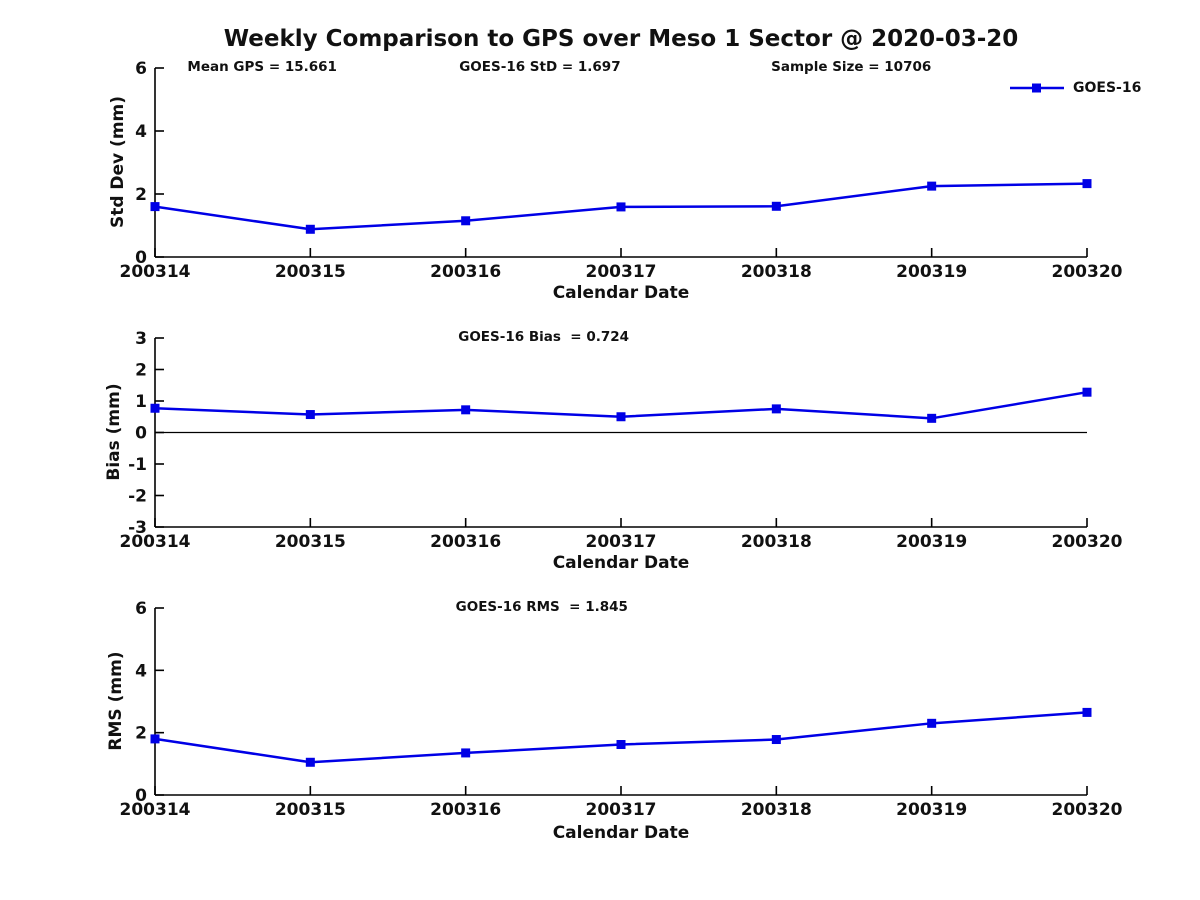 The width and height of the screenshot is (1200, 900). I want to click on annotation: GOES-16 Bias = 0.724, so click(544, 337).